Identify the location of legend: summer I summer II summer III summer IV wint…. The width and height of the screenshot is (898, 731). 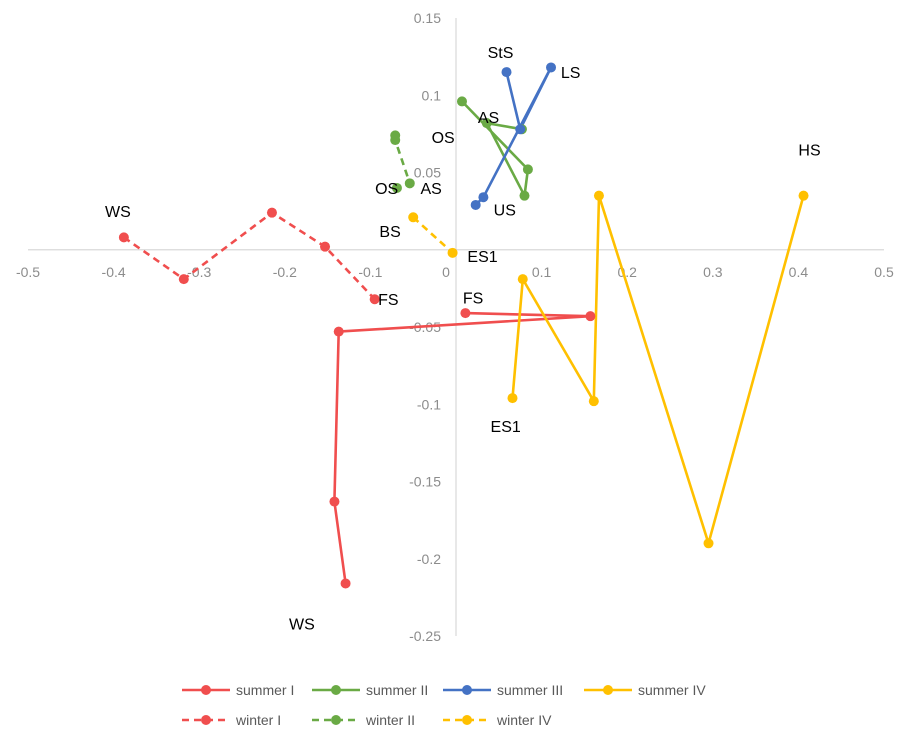
(444, 705).